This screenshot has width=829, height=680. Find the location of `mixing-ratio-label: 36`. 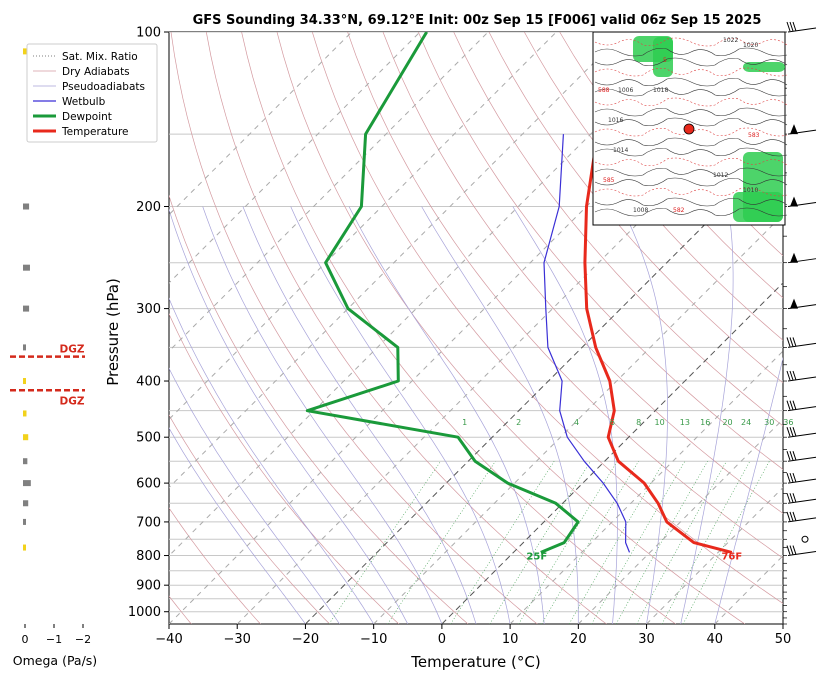

mixing-ratio-label: 36 is located at coordinates (788, 422).